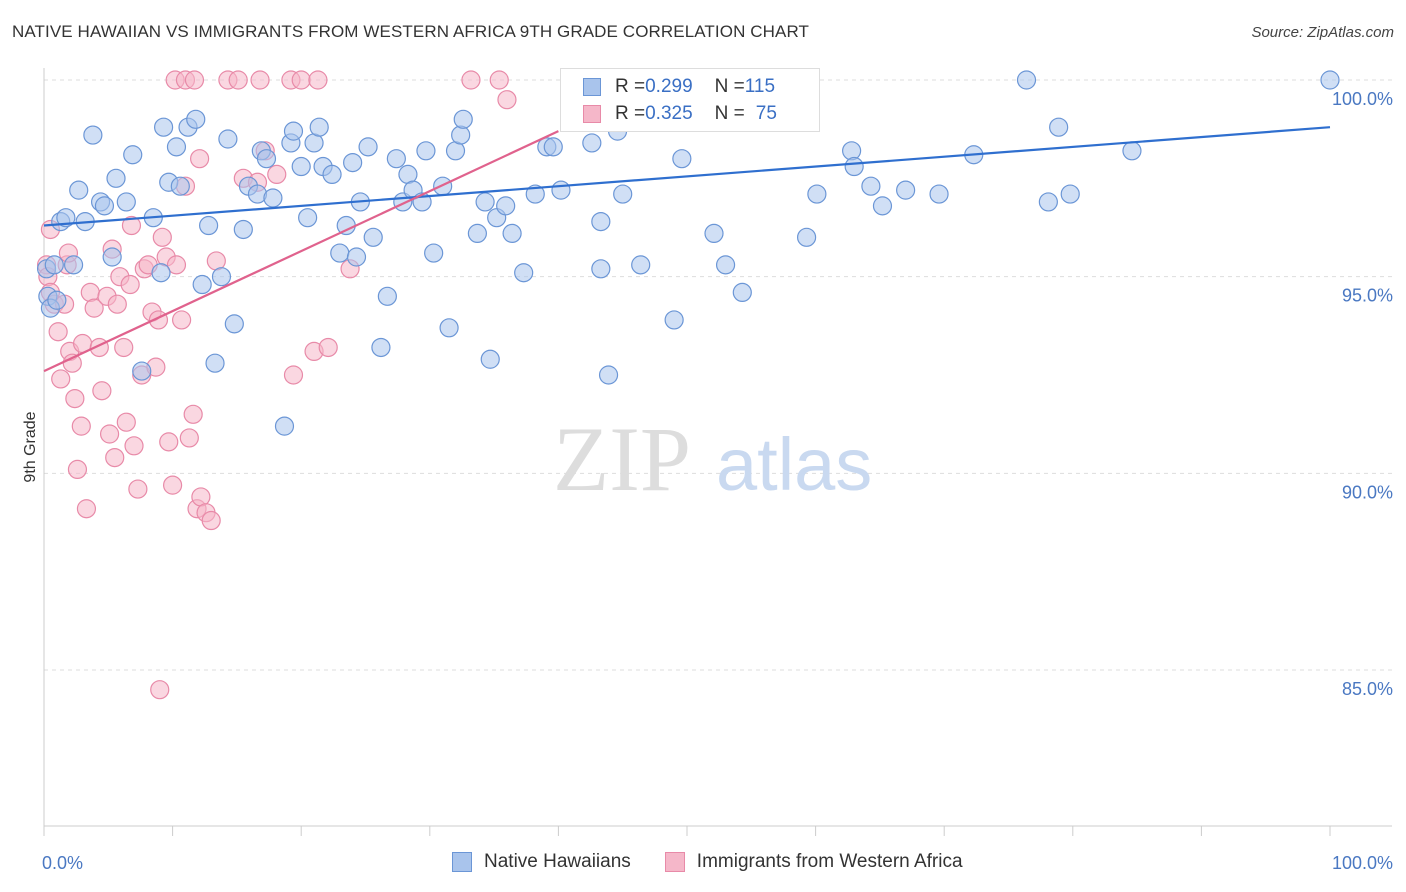 This screenshot has height=892, width=1406. Describe the element at coordinates (829, 861) in the screenshot. I see `series-label-immigrants: Immigrants from Western Africa` at that location.